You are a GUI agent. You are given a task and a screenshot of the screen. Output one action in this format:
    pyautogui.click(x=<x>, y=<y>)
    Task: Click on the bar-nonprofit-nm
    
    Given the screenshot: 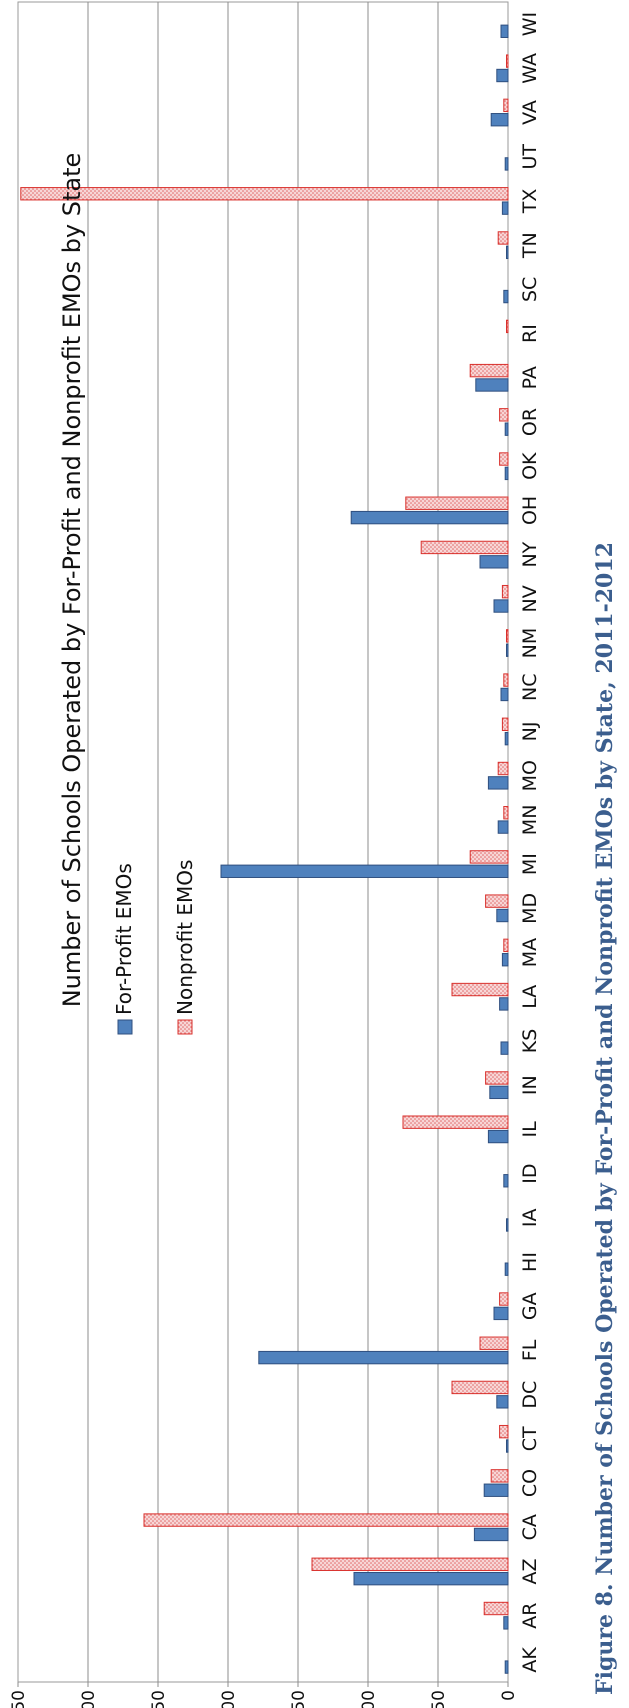 What is the action you would take?
    pyautogui.click(x=507, y=636)
    